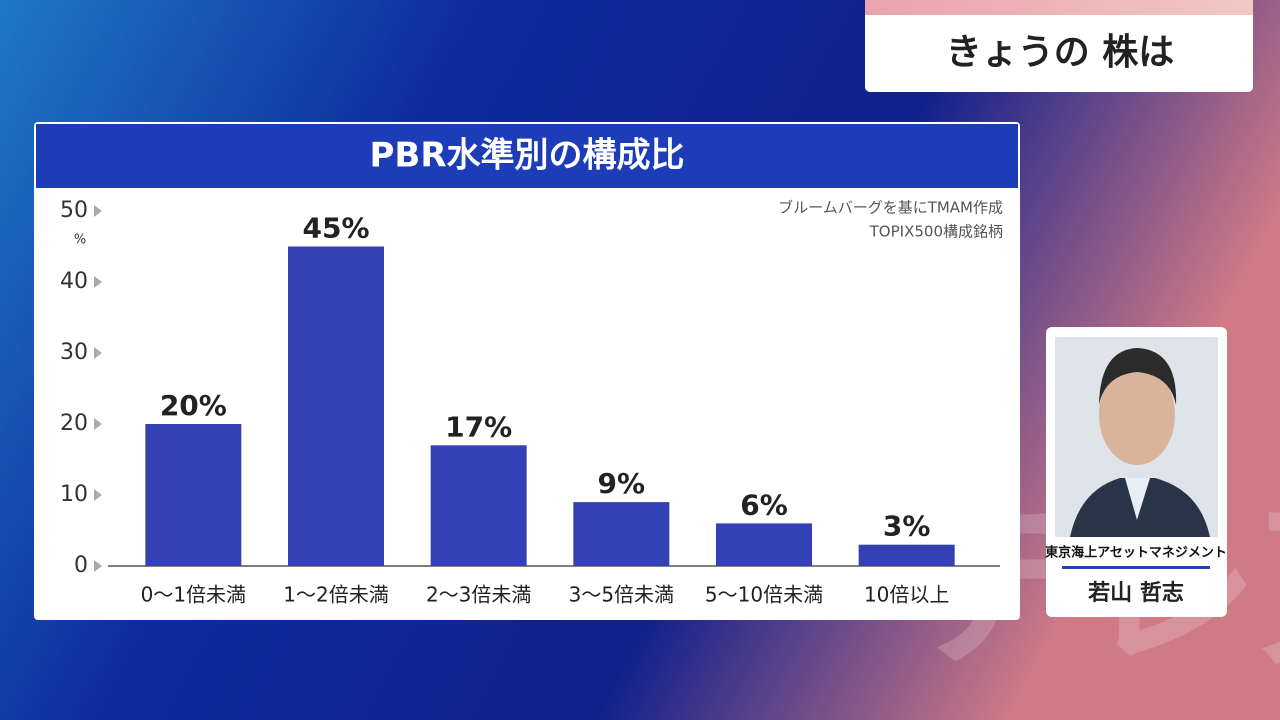 This screenshot has width=1280, height=720. I want to click on x-tick-label: 10倍以上, so click(906, 595).